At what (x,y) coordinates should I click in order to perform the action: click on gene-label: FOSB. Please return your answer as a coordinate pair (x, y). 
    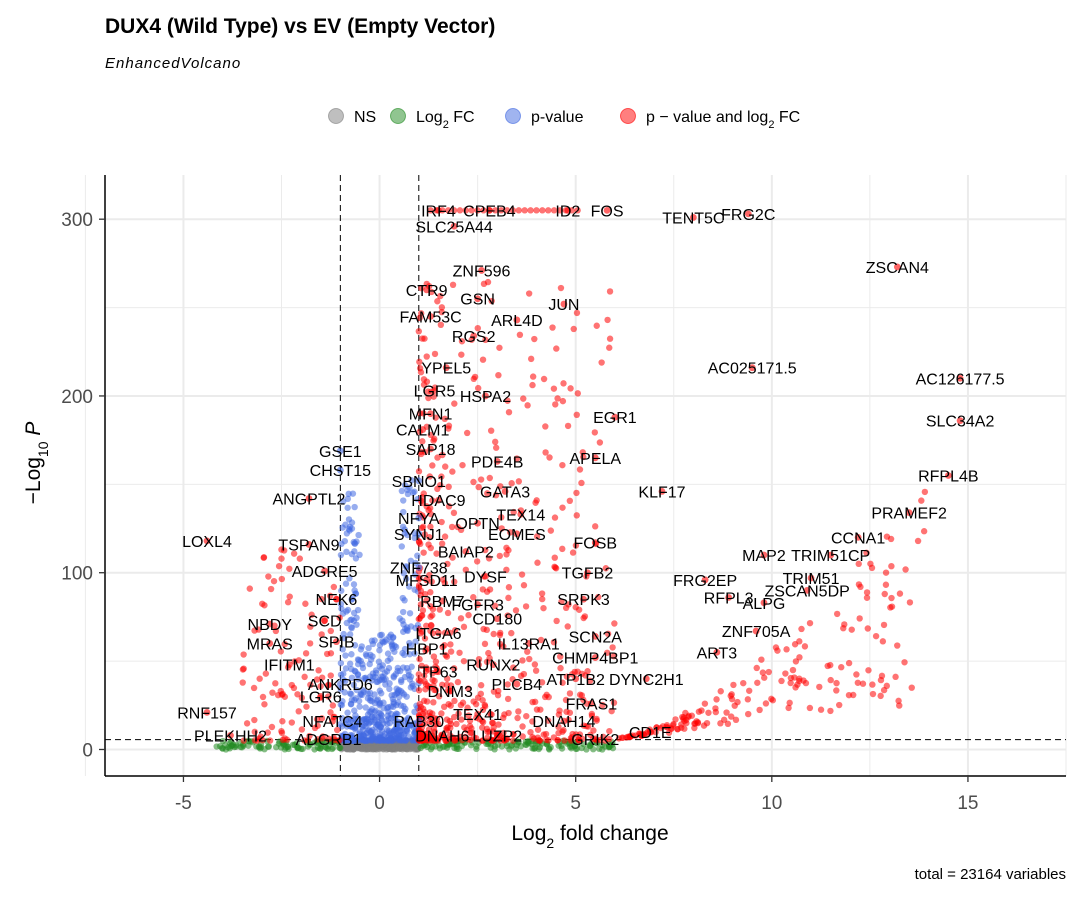
    Looking at the image, I should click on (596, 544).